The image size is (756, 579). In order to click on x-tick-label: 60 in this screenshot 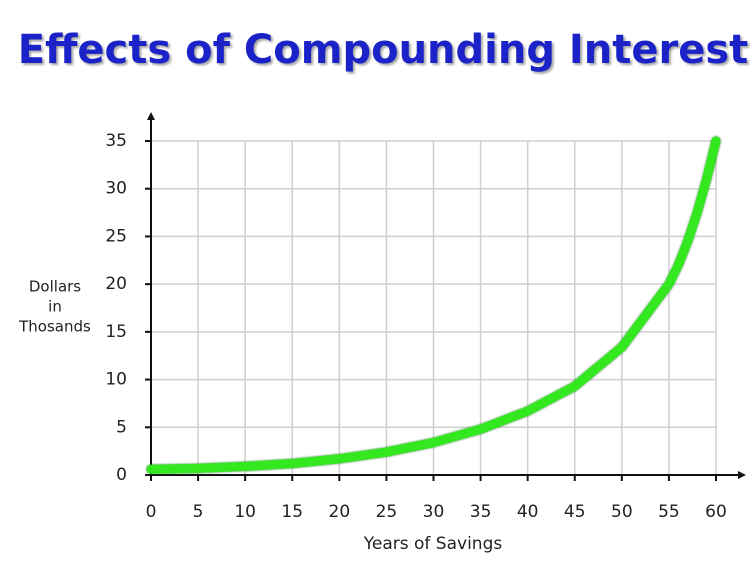, I will do `click(716, 512)`.